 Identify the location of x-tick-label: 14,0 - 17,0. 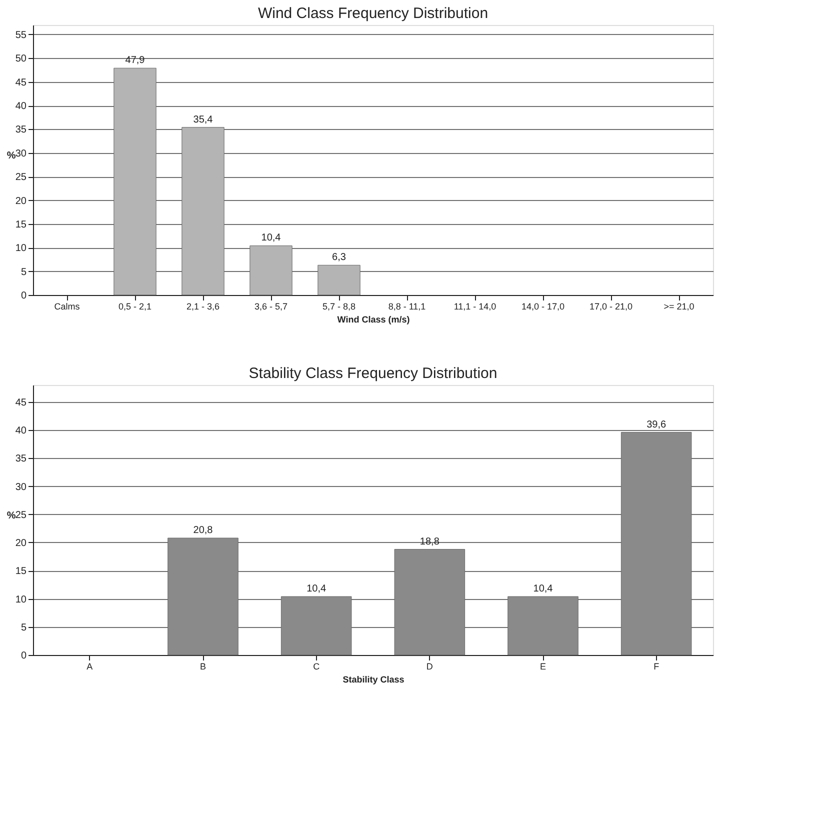
(543, 307).